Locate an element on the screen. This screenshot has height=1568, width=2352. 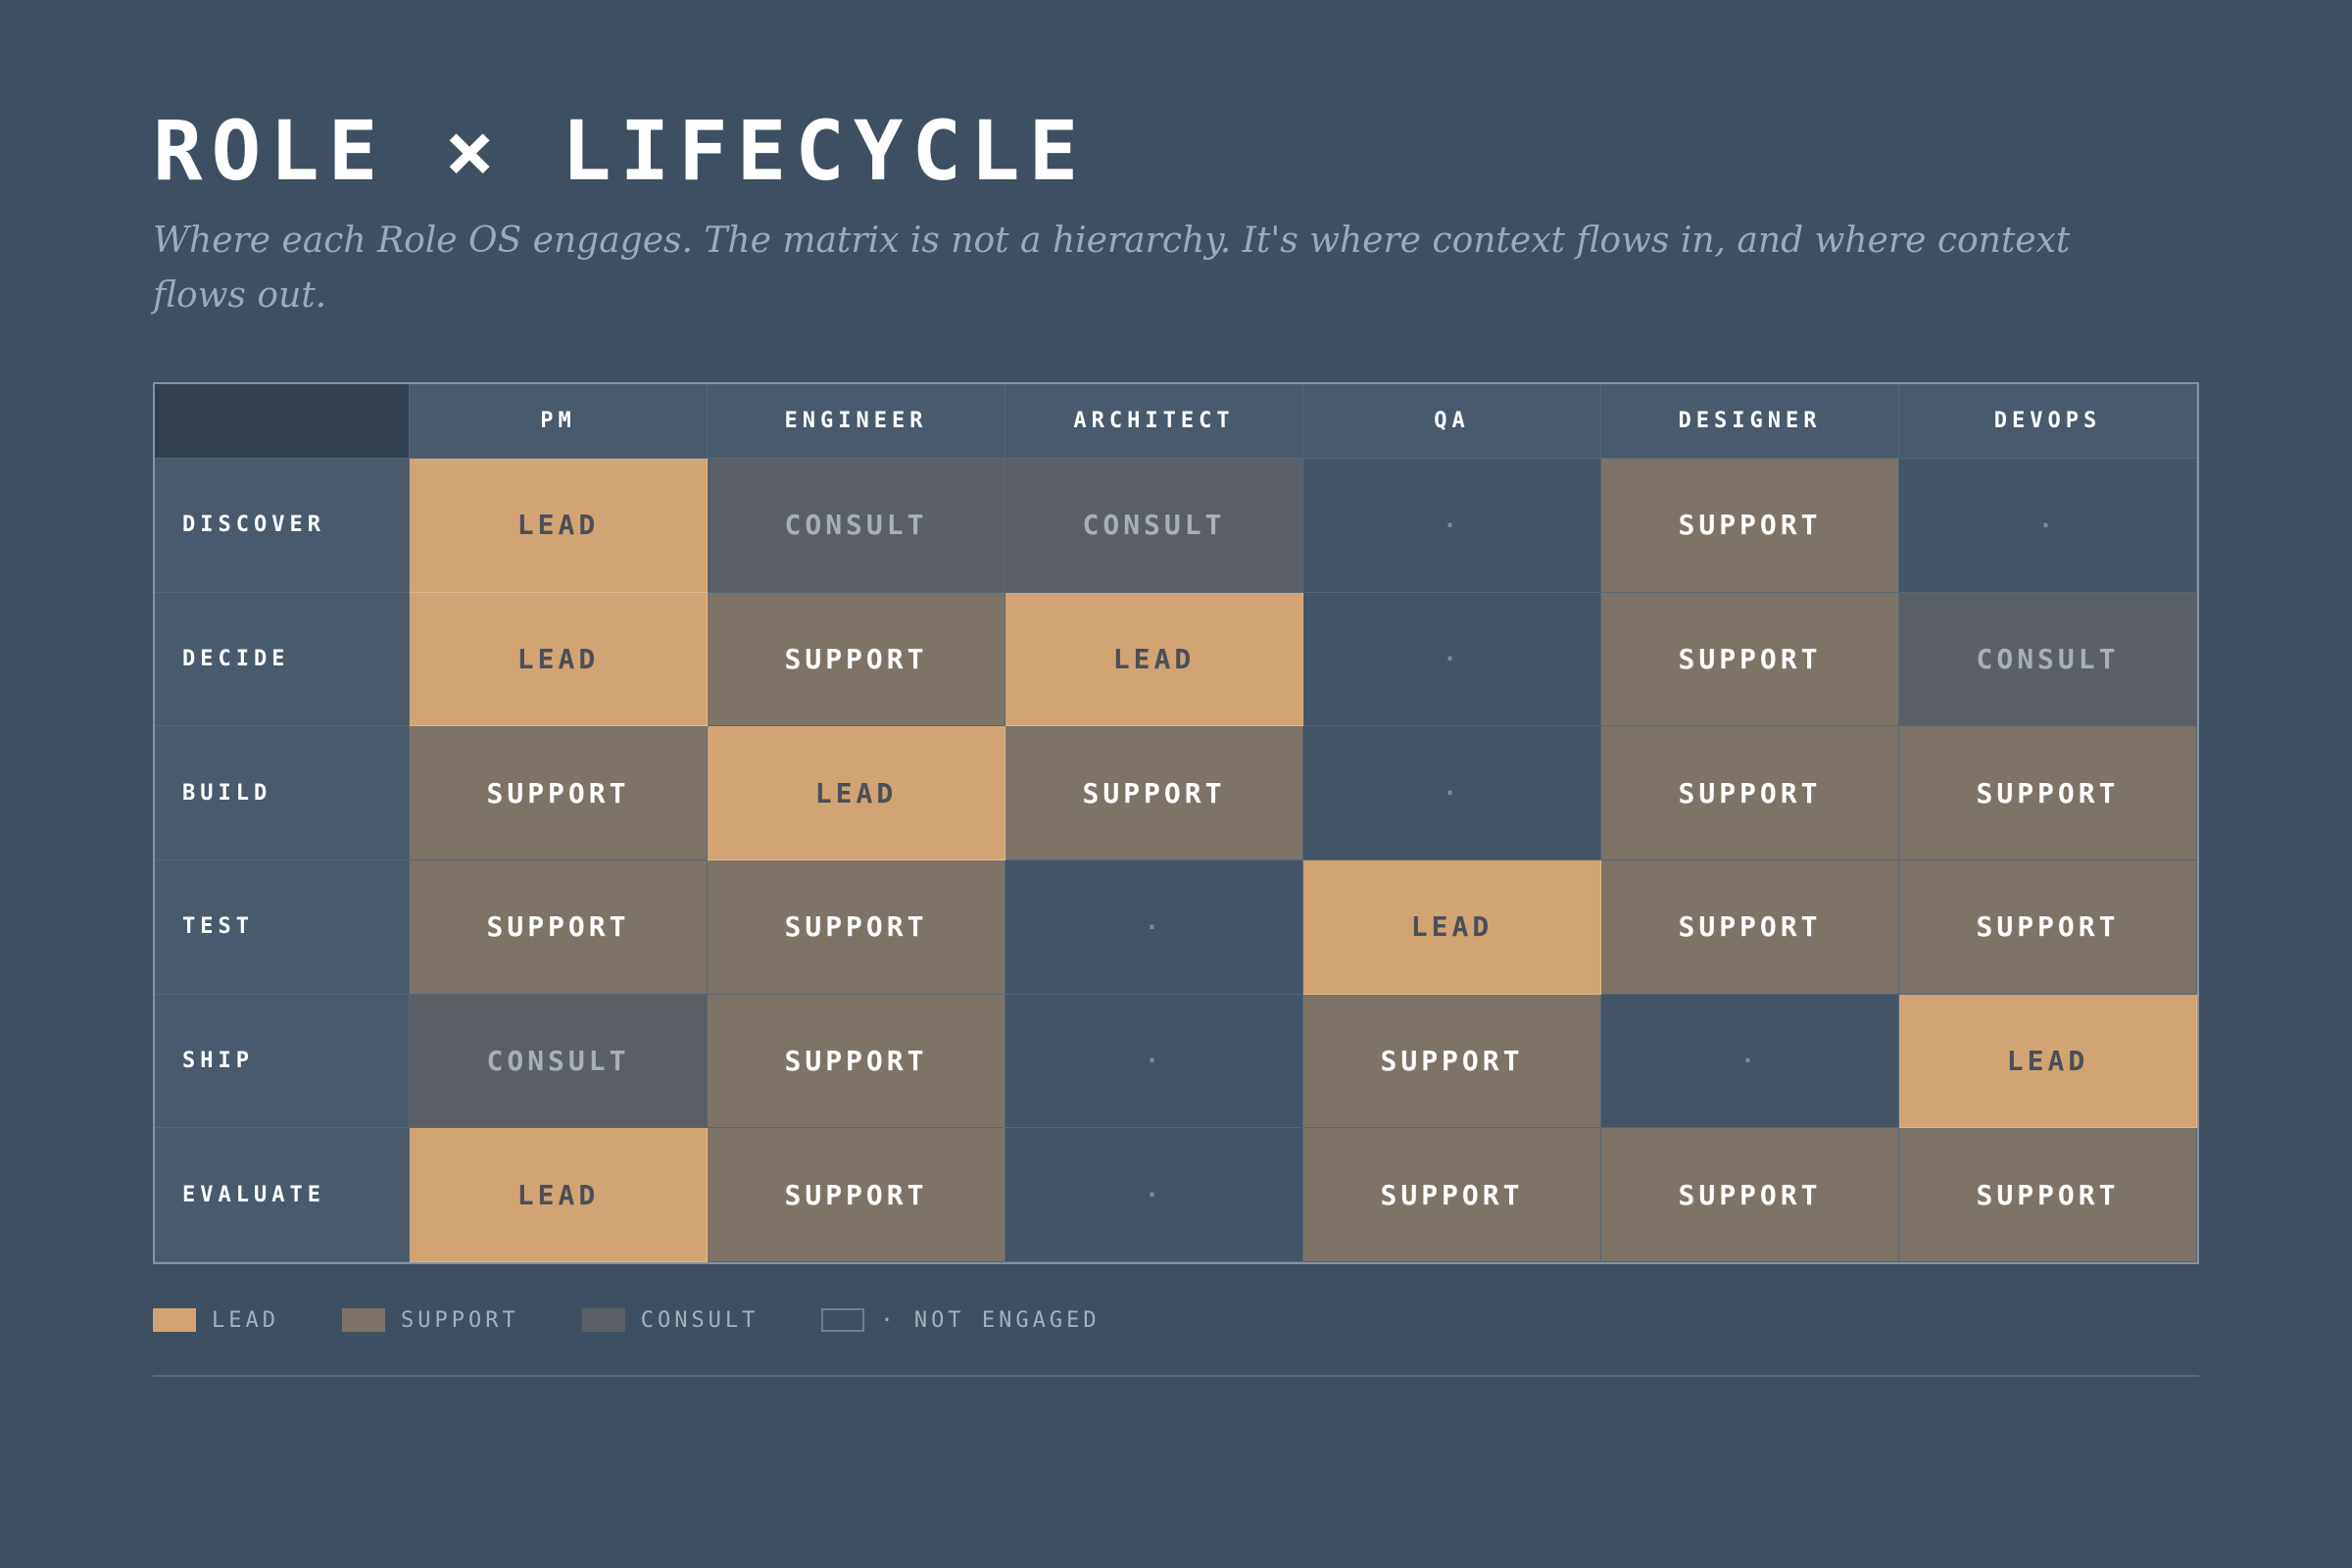
legend-item-lead: LEAD is located at coordinates (216, 1320).